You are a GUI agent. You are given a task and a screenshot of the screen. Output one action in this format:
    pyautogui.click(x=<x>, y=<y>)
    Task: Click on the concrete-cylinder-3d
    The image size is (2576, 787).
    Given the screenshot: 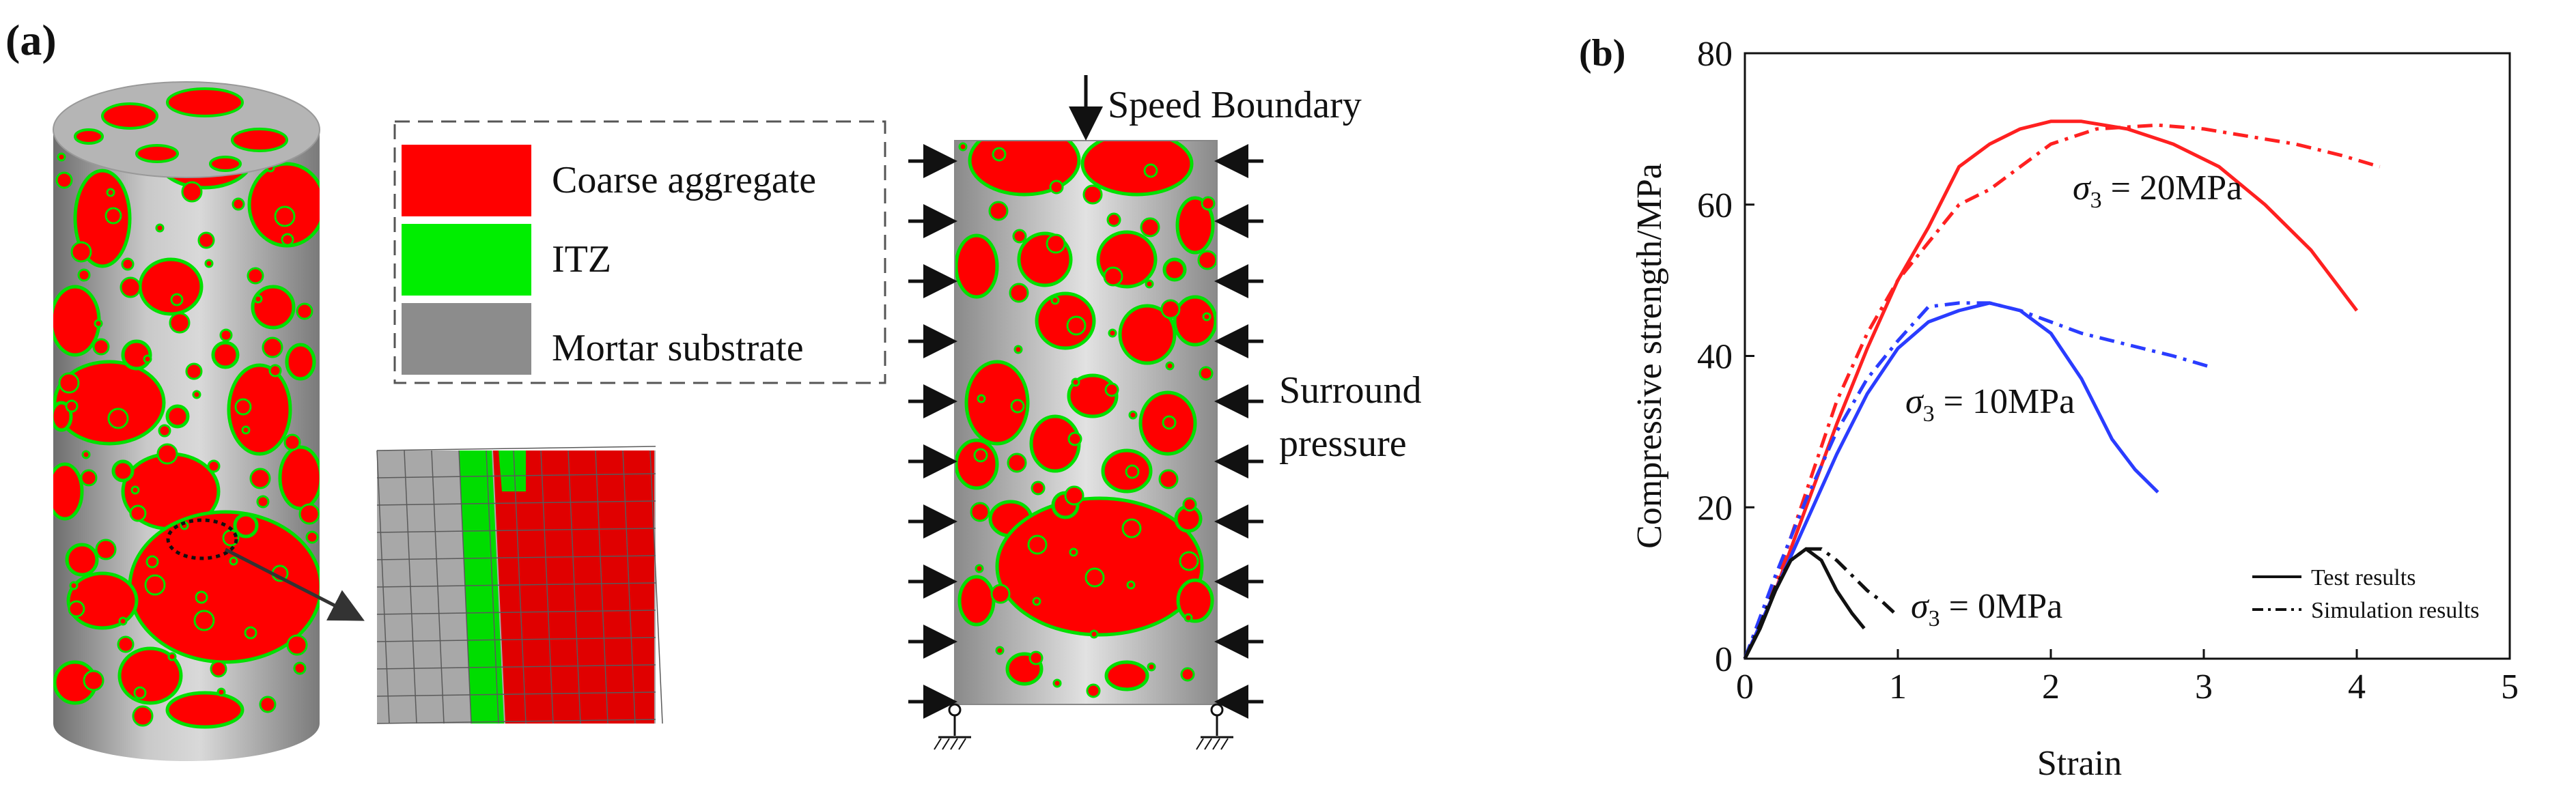 What is the action you would take?
    pyautogui.click(x=209, y=421)
    